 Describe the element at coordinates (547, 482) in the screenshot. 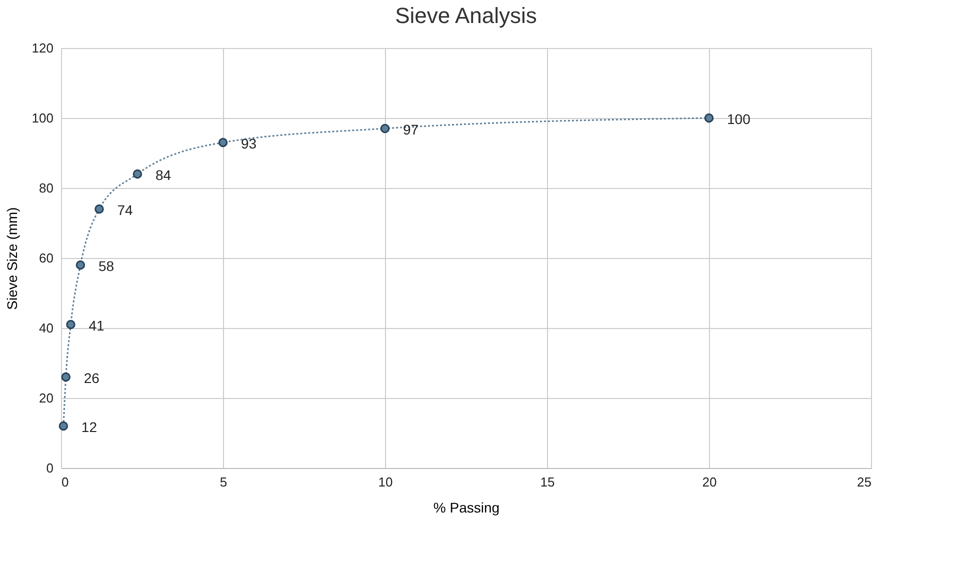

I see `x-tick-label: 15` at that location.